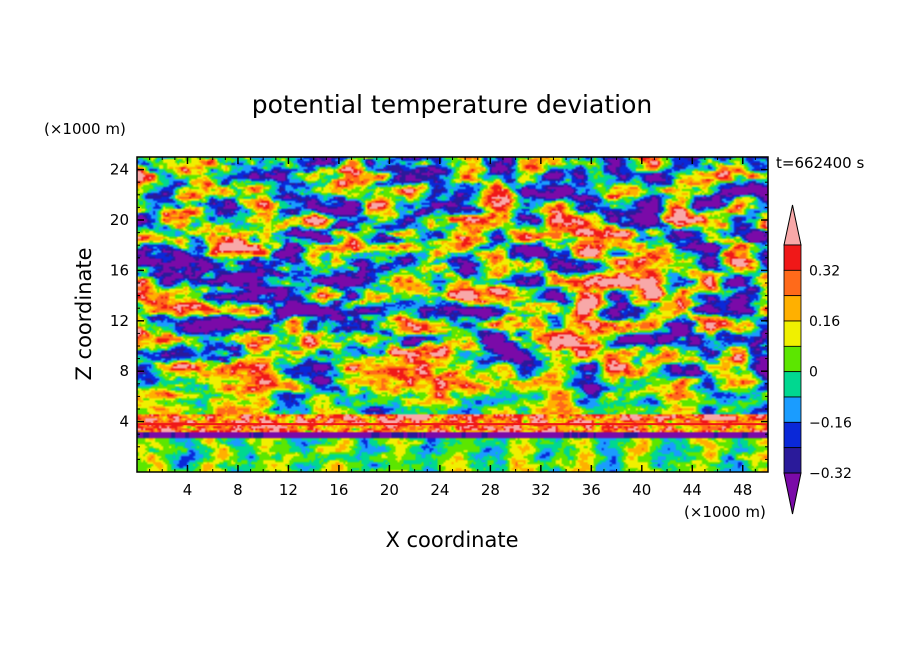 This screenshot has width=904, height=658. Describe the element at coordinates (824, 322) in the screenshot. I see `colorbar-label: 0.16` at that location.